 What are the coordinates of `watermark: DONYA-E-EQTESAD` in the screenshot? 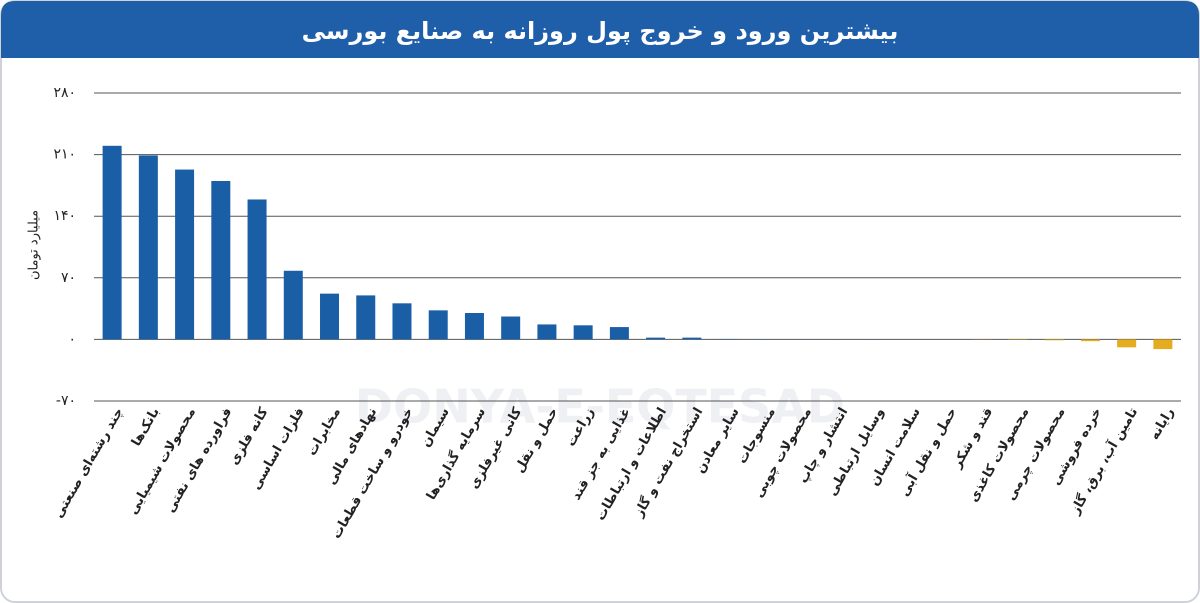 It's located at (600, 407).